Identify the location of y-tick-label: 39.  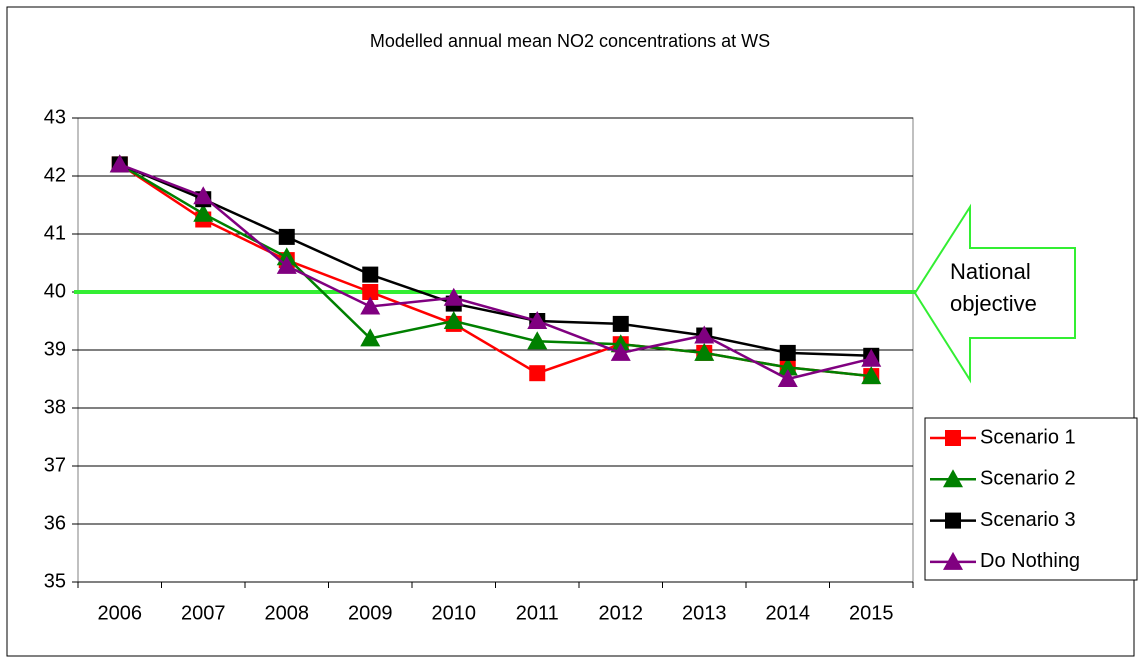
(55, 349).